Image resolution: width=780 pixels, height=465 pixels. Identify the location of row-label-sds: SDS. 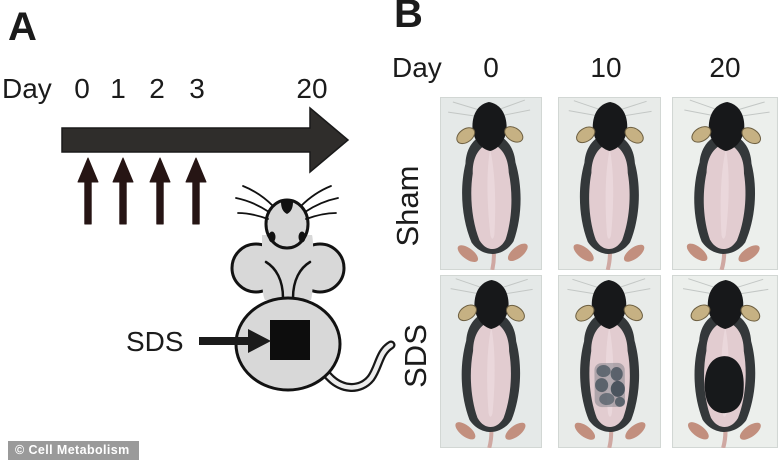
(415, 356).